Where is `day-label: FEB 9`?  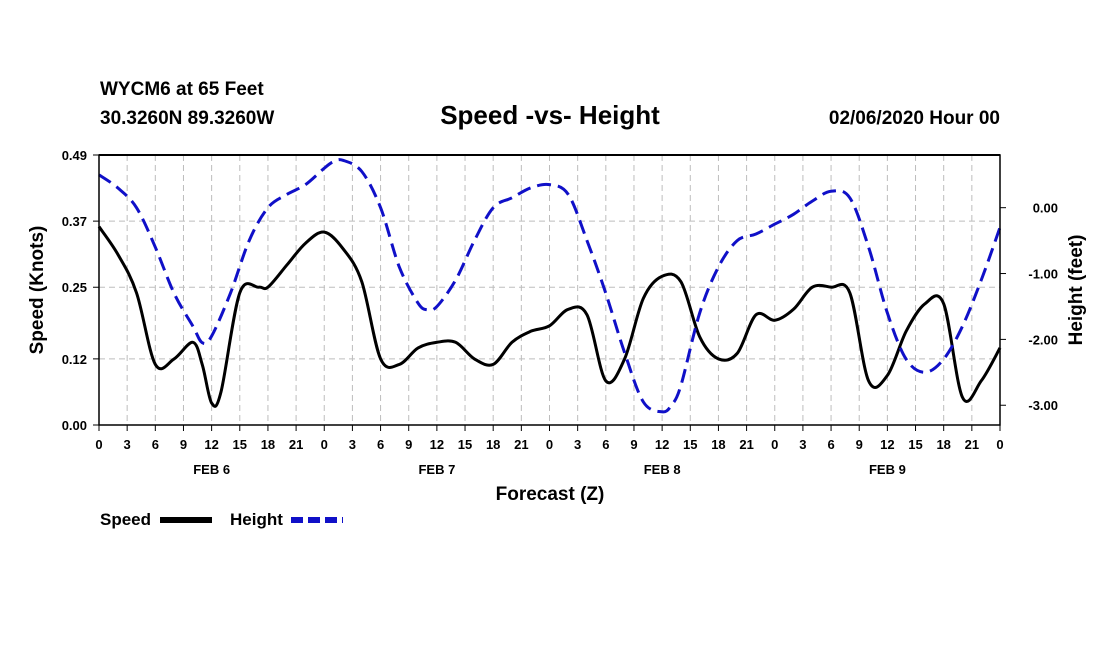 day-label: FEB 9 is located at coordinates (887, 469).